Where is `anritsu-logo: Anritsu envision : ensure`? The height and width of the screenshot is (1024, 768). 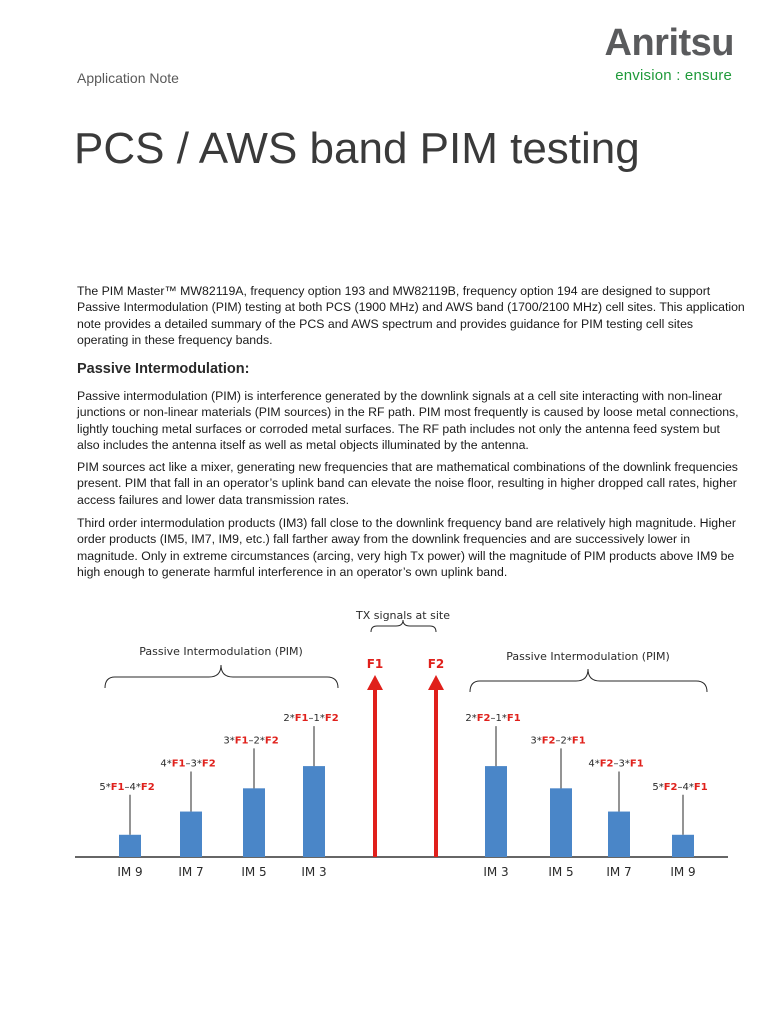
anritsu-logo: Anritsu envision : ensure is located at coordinates (652, 53).